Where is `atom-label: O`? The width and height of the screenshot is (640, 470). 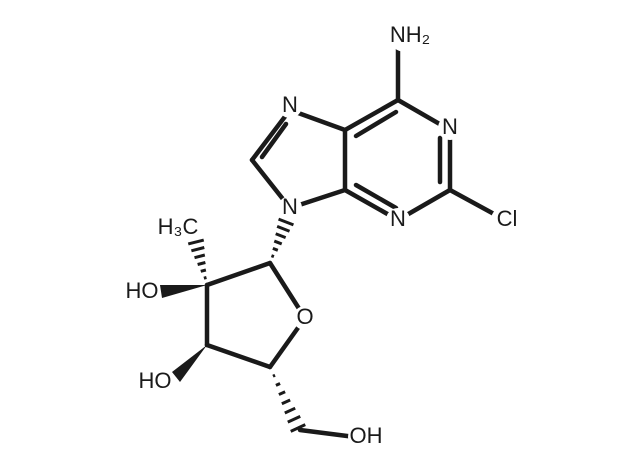
atom-label: O is located at coordinates (304, 316).